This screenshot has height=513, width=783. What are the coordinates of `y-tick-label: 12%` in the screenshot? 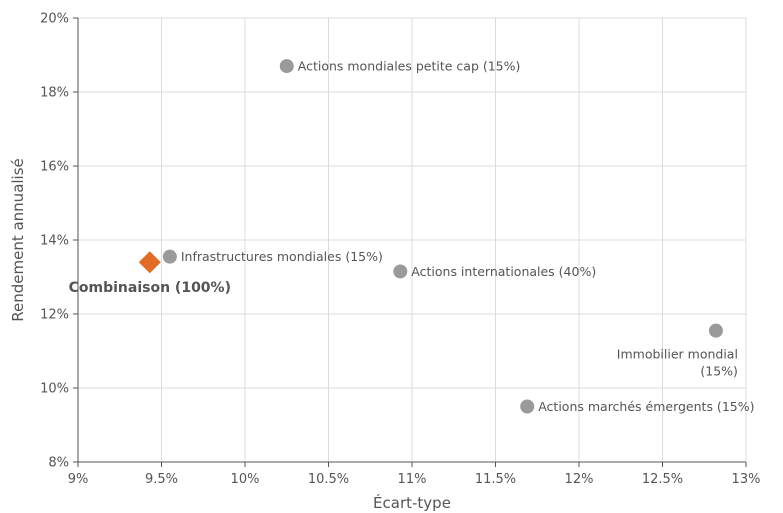 It's located at (54, 315).